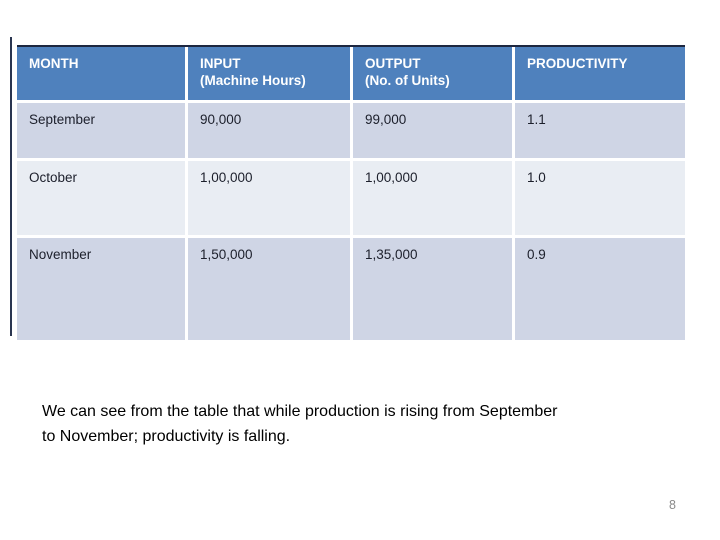 Image resolution: width=720 pixels, height=540 pixels. What do you see at coordinates (269, 130) in the screenshot?
I see `cell-input-september: 90,000` at bounding box center [269, 130].